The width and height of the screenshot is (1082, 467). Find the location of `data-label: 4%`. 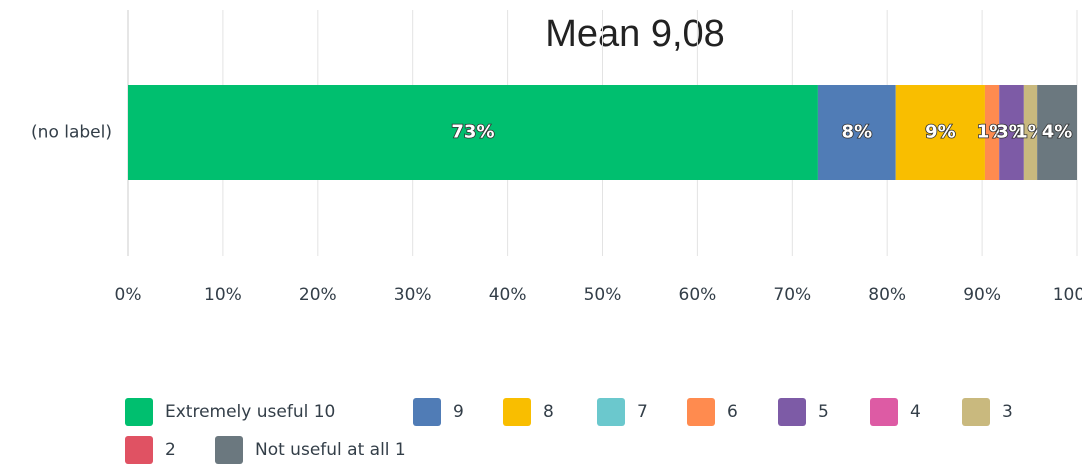

data-label: 4% is located at coordinates (1057, 132).